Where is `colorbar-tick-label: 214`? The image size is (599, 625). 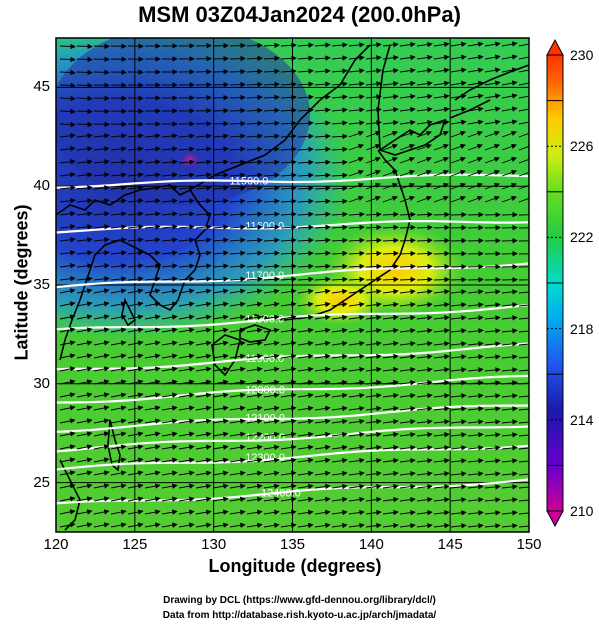 colorbar-tick-label: 214 is located at coordinates (582, 419).